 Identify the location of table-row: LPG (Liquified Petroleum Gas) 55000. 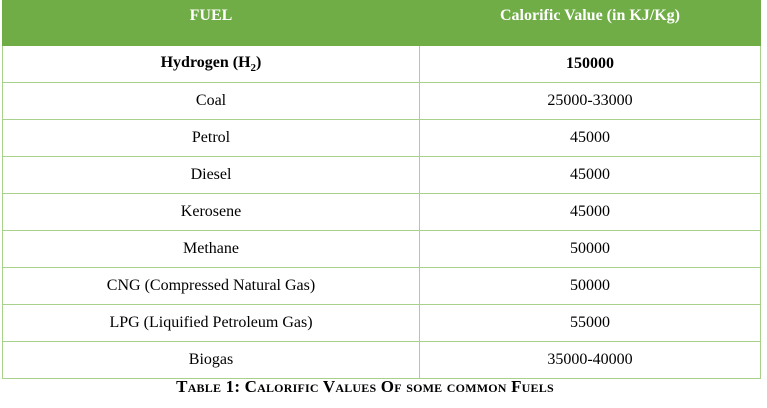
(381, 323).